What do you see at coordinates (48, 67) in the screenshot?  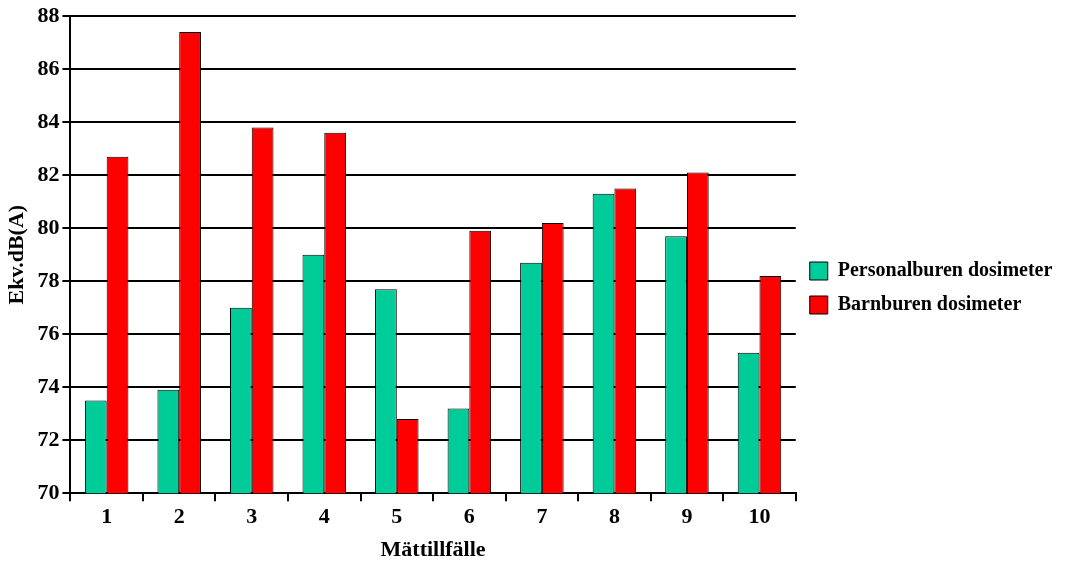 I see `y-tick-label: 86` at bounding box center [48, 67].